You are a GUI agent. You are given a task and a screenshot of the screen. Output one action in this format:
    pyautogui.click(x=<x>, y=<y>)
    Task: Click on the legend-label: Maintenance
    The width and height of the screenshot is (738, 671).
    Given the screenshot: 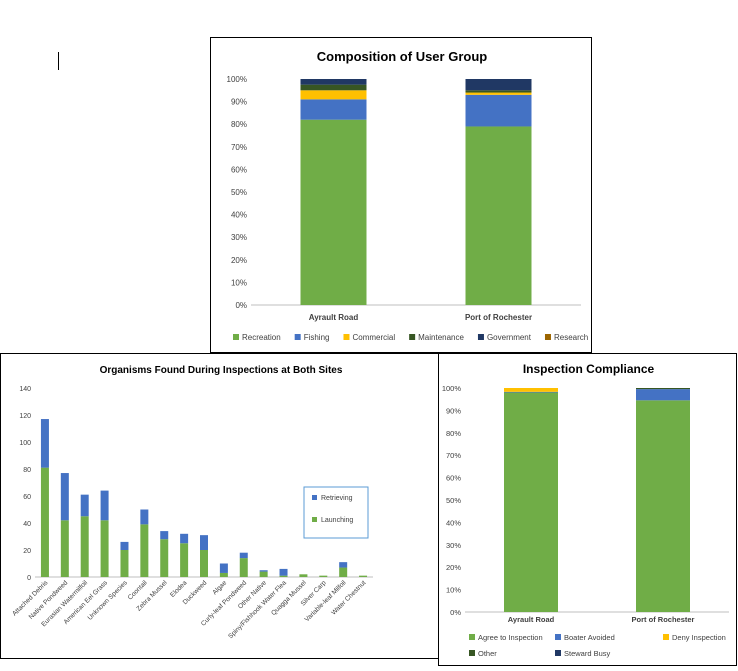 What is the action you would take?
    pyautogui.click(x=441, y=337)
    